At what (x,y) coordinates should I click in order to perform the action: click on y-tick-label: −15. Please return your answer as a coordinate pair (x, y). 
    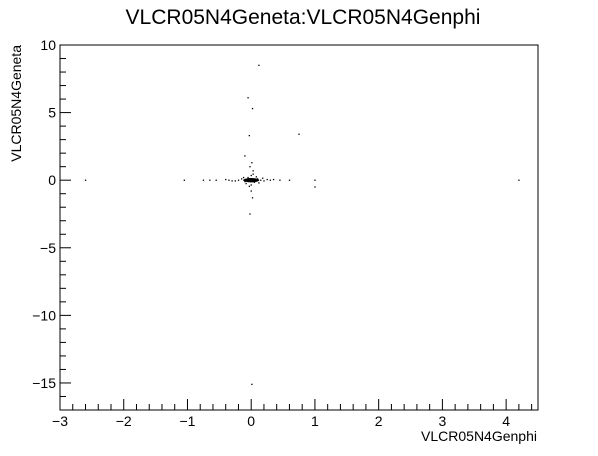
    Looking at the image, I should click on (44, 383).